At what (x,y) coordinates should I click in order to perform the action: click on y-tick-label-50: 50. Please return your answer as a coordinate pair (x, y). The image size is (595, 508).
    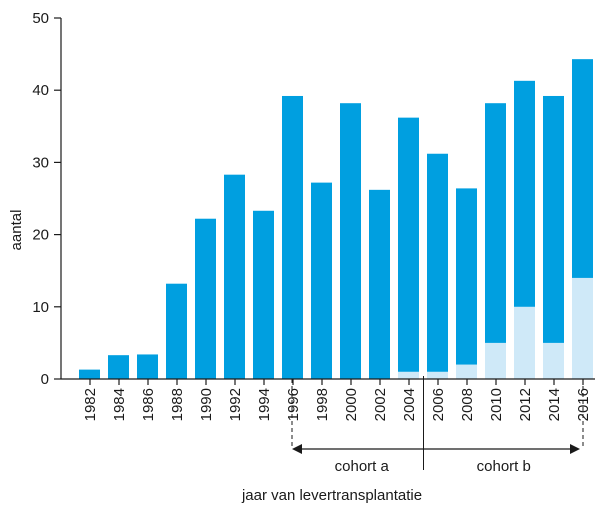
    Looking at the image, I should click on (40, 18).